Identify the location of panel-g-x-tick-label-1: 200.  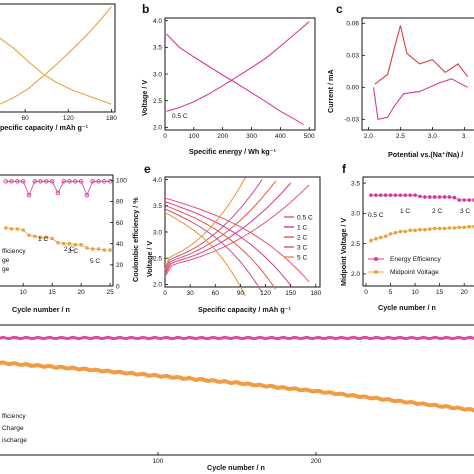
(316, 461).